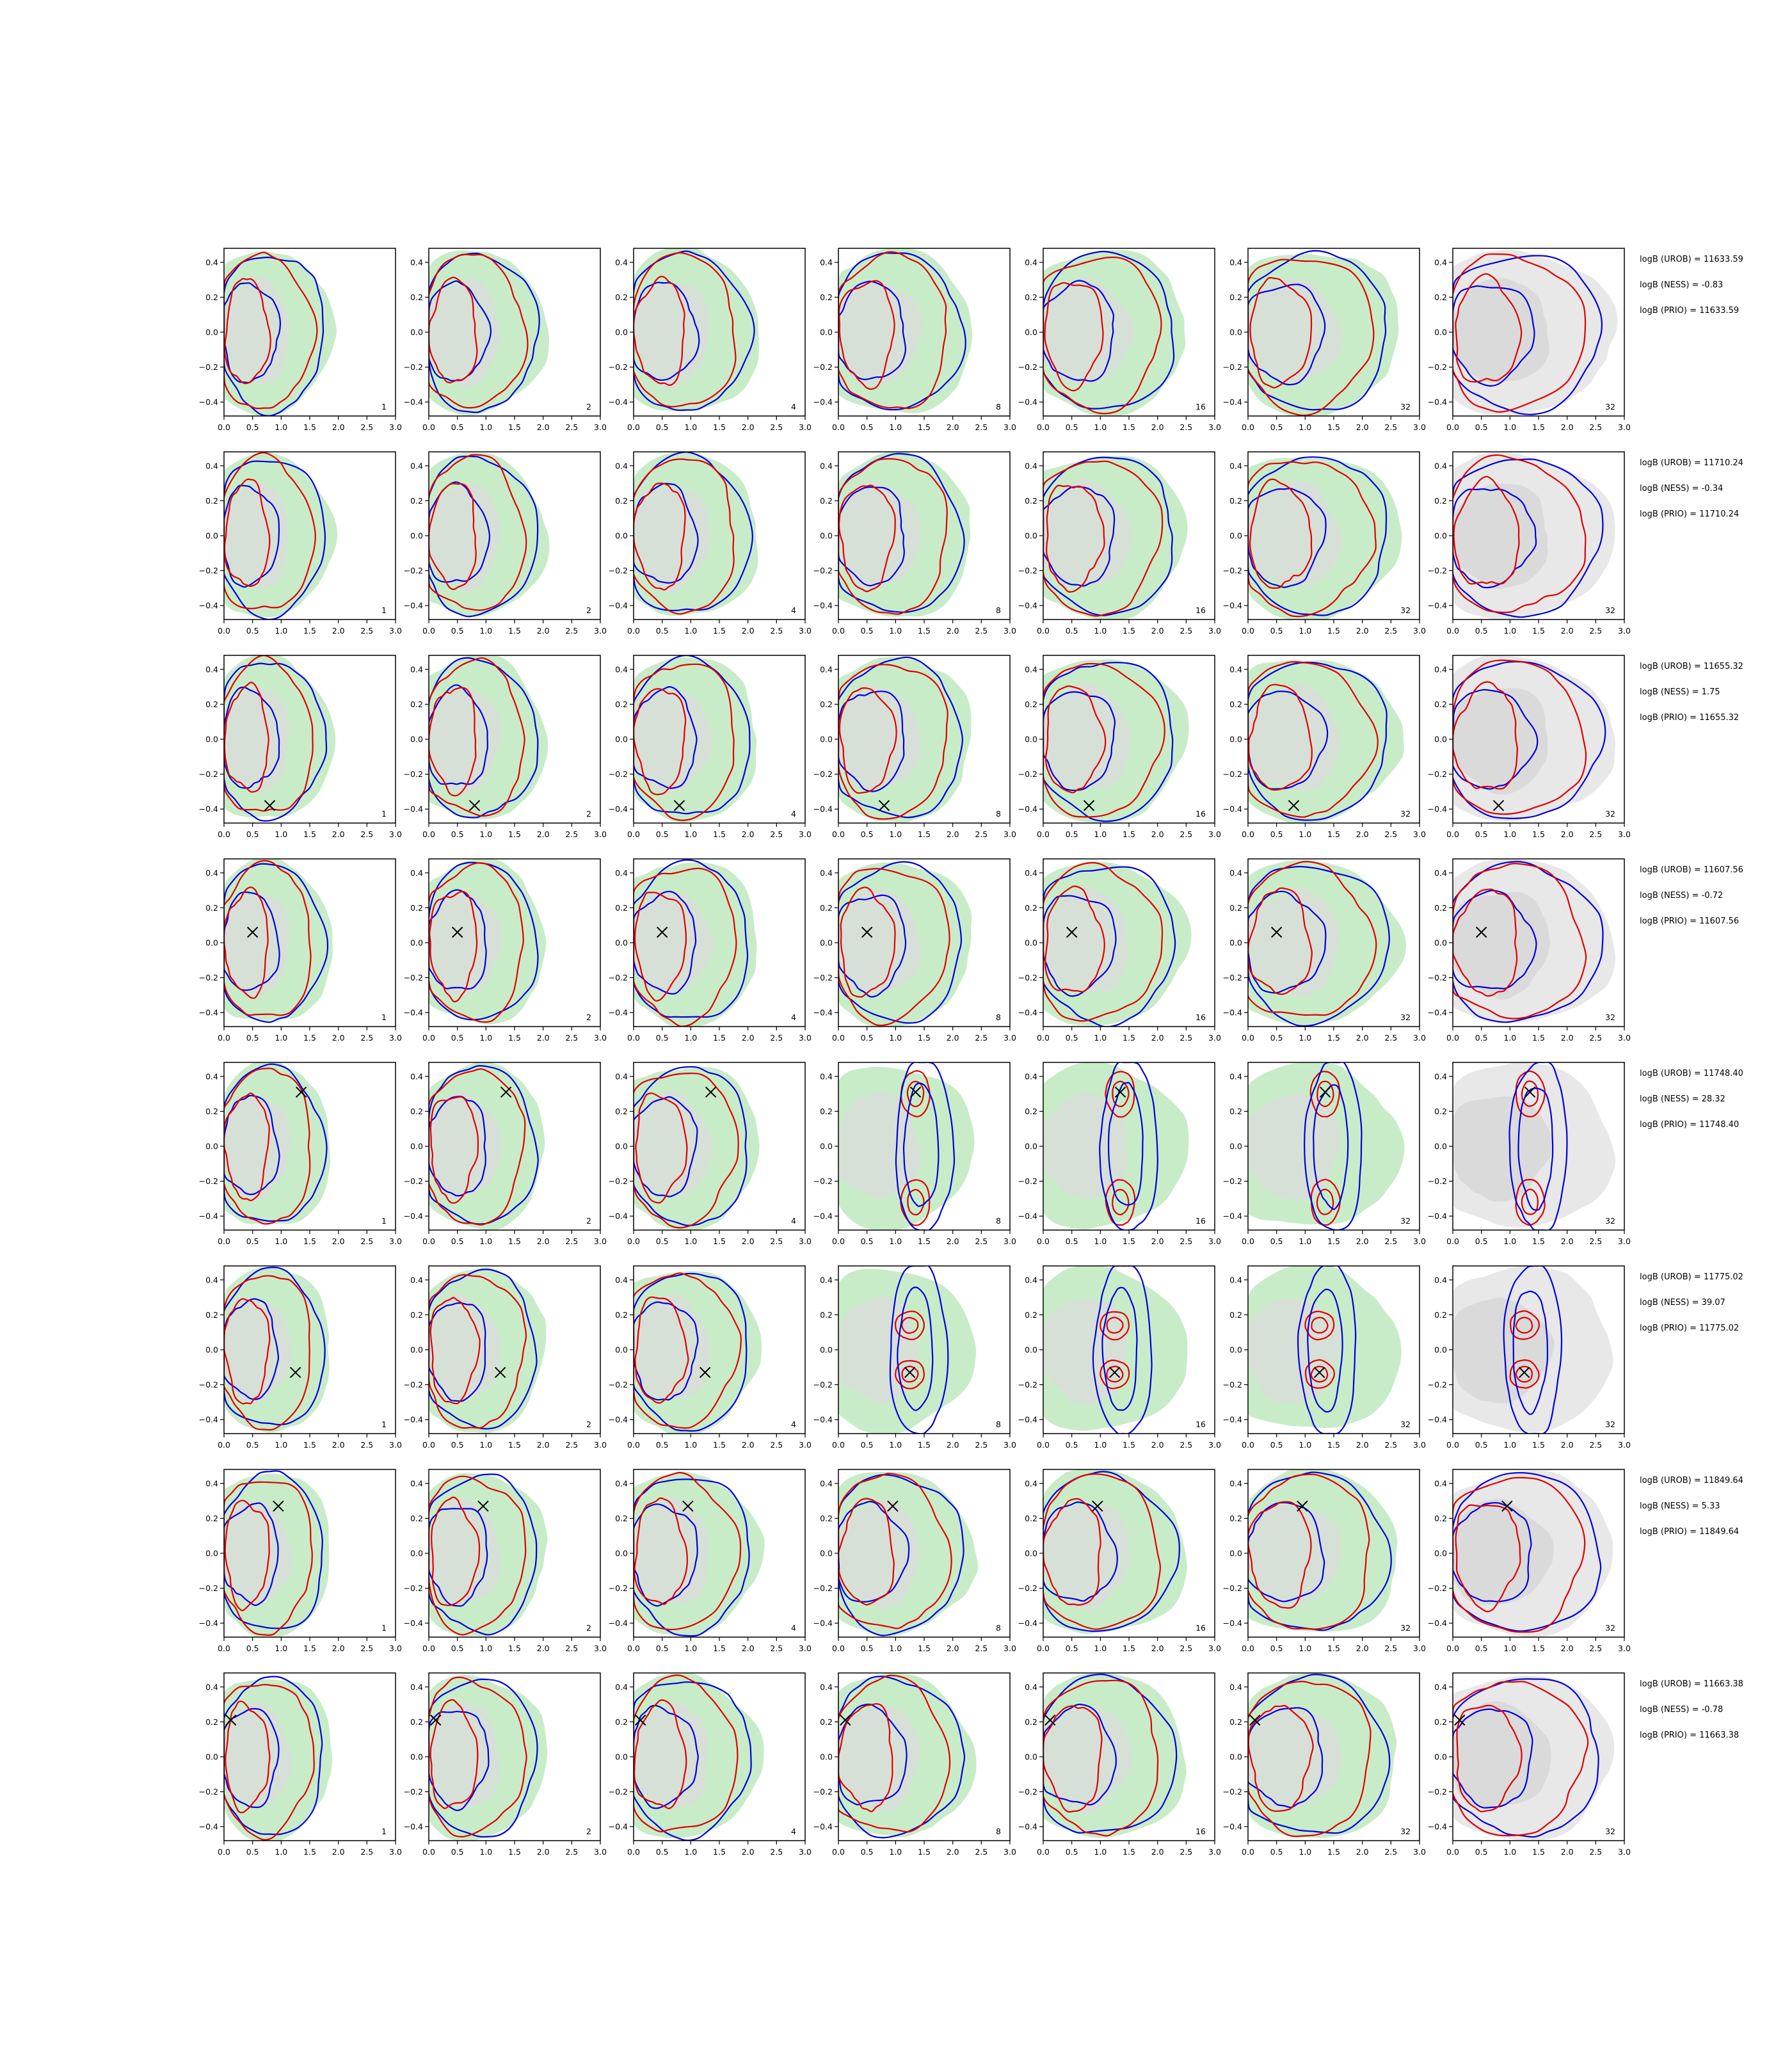 The width and height of the screenshot is (1792, 2048). Describe the element at coordinates (998, 1628) in the screenshot. I see `panel-label: 8` at that location.